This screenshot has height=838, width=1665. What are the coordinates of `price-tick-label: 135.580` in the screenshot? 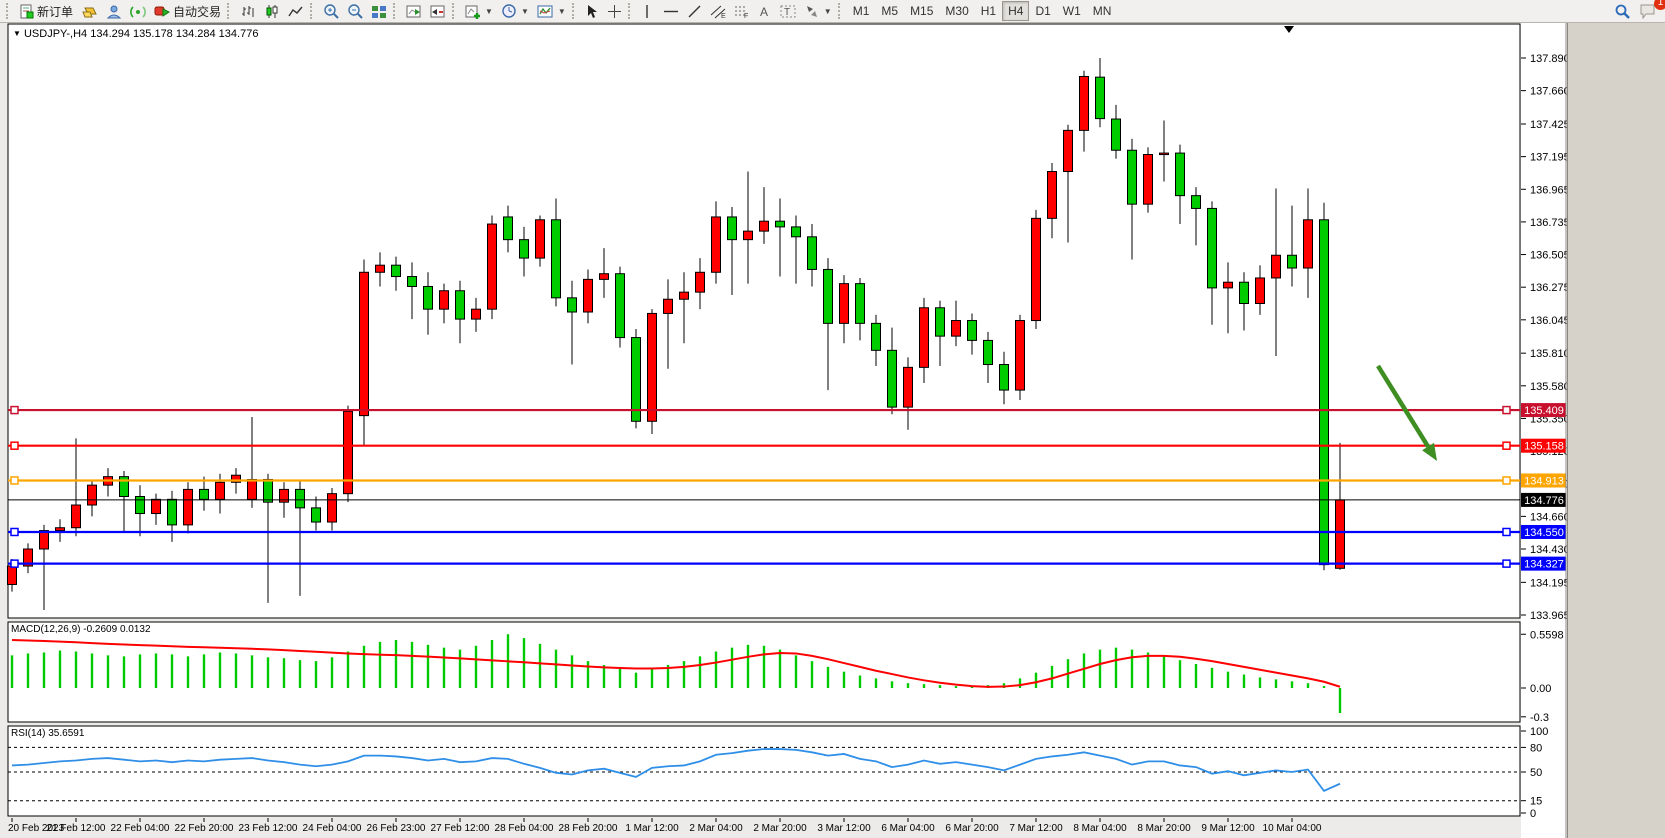 It's located at (1550, 387).